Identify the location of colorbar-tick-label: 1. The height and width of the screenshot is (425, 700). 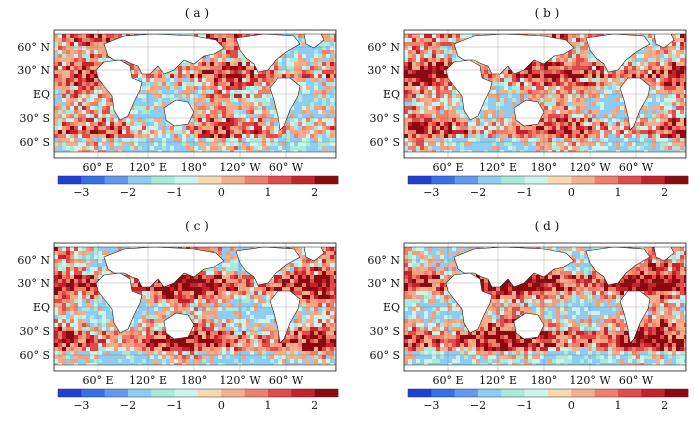
(268, 192).